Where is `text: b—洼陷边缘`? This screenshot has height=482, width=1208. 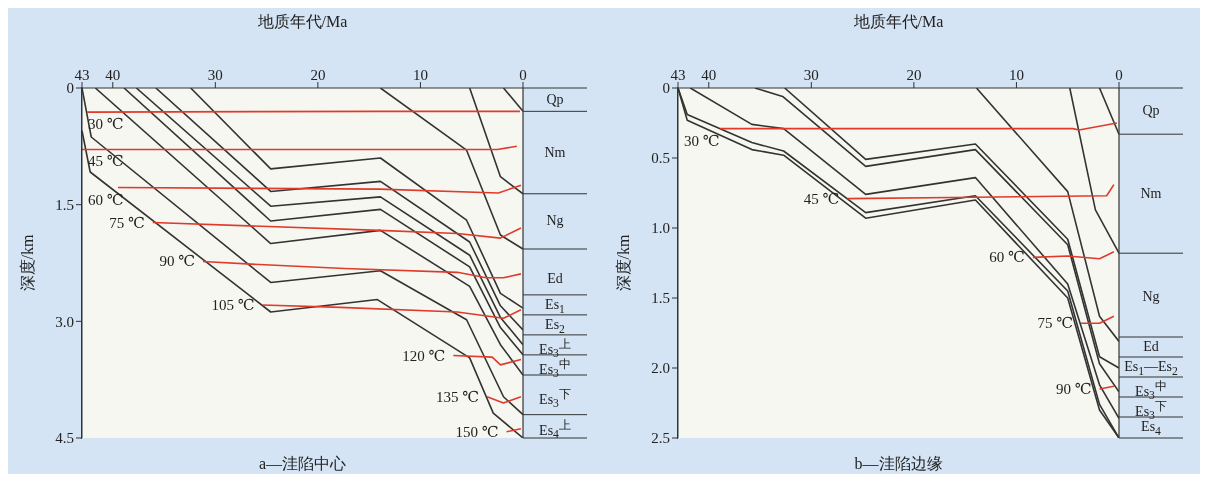
text: b—洼陷边缘 is located at coordinates (898, 464).